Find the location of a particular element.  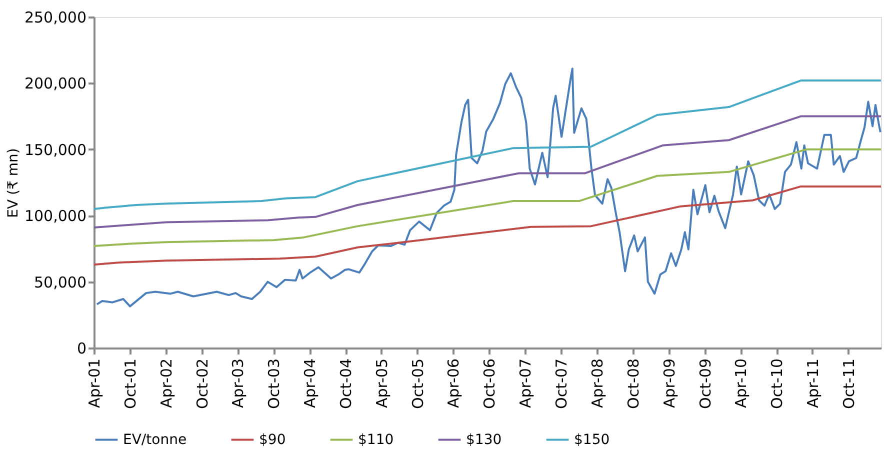

legend-label: $110 is located at coordinates (376, 440).